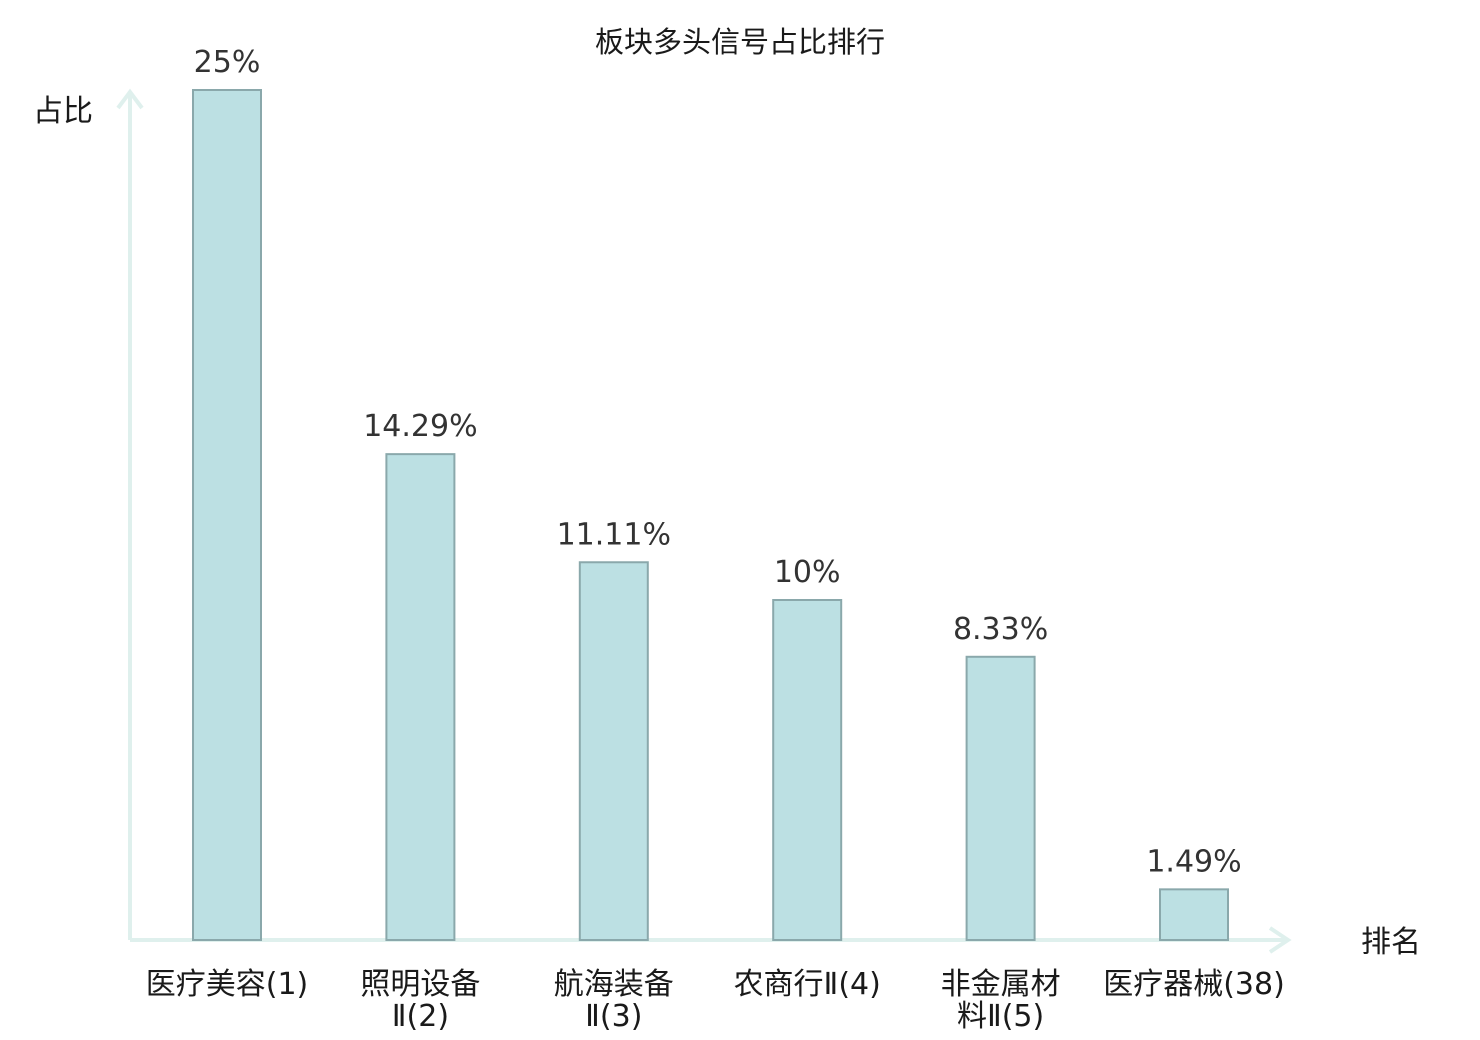 Image resolution: width=1480 pixels, height=1040 pixels. I want to click on y-axis, so click(130, 514).